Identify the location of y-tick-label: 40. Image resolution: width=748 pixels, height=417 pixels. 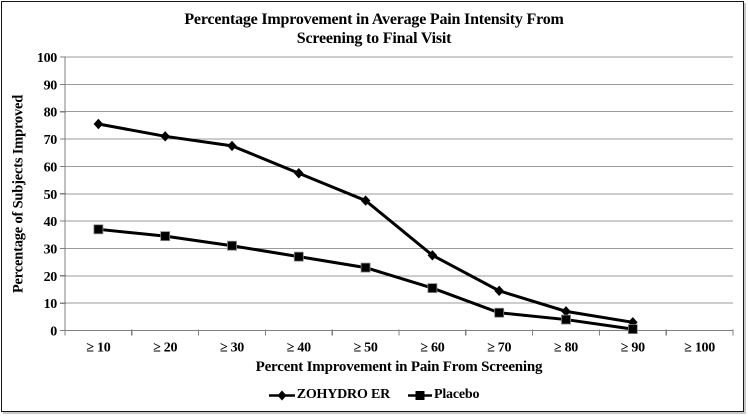
(51, 222).